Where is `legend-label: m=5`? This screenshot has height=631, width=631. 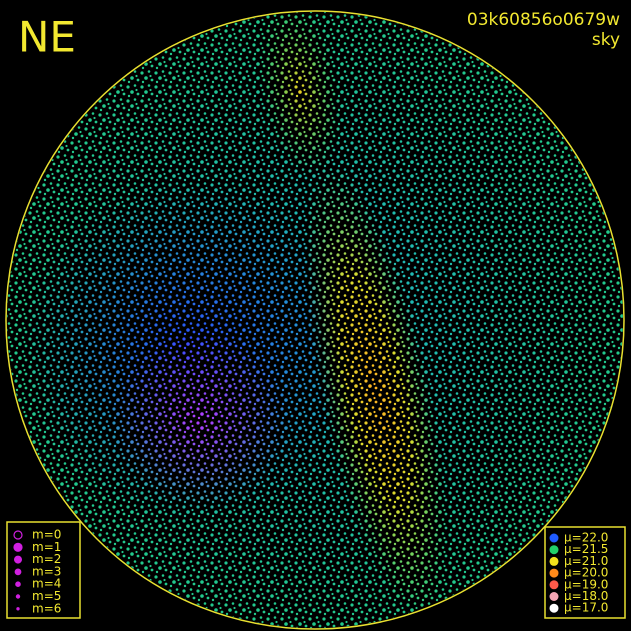
legend-label: m=5 is located at coordinates (46, 596).